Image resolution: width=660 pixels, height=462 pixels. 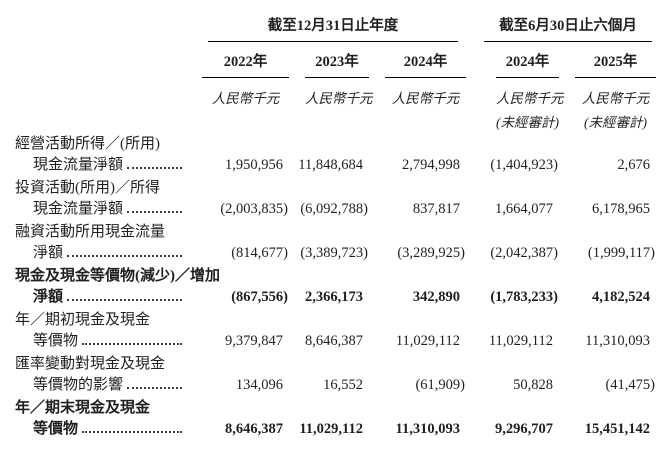 What do you see at coordinates (425, 60) in the screenshot?
I see `year-2024-header: 2024年` at bounding box center [425, 60].